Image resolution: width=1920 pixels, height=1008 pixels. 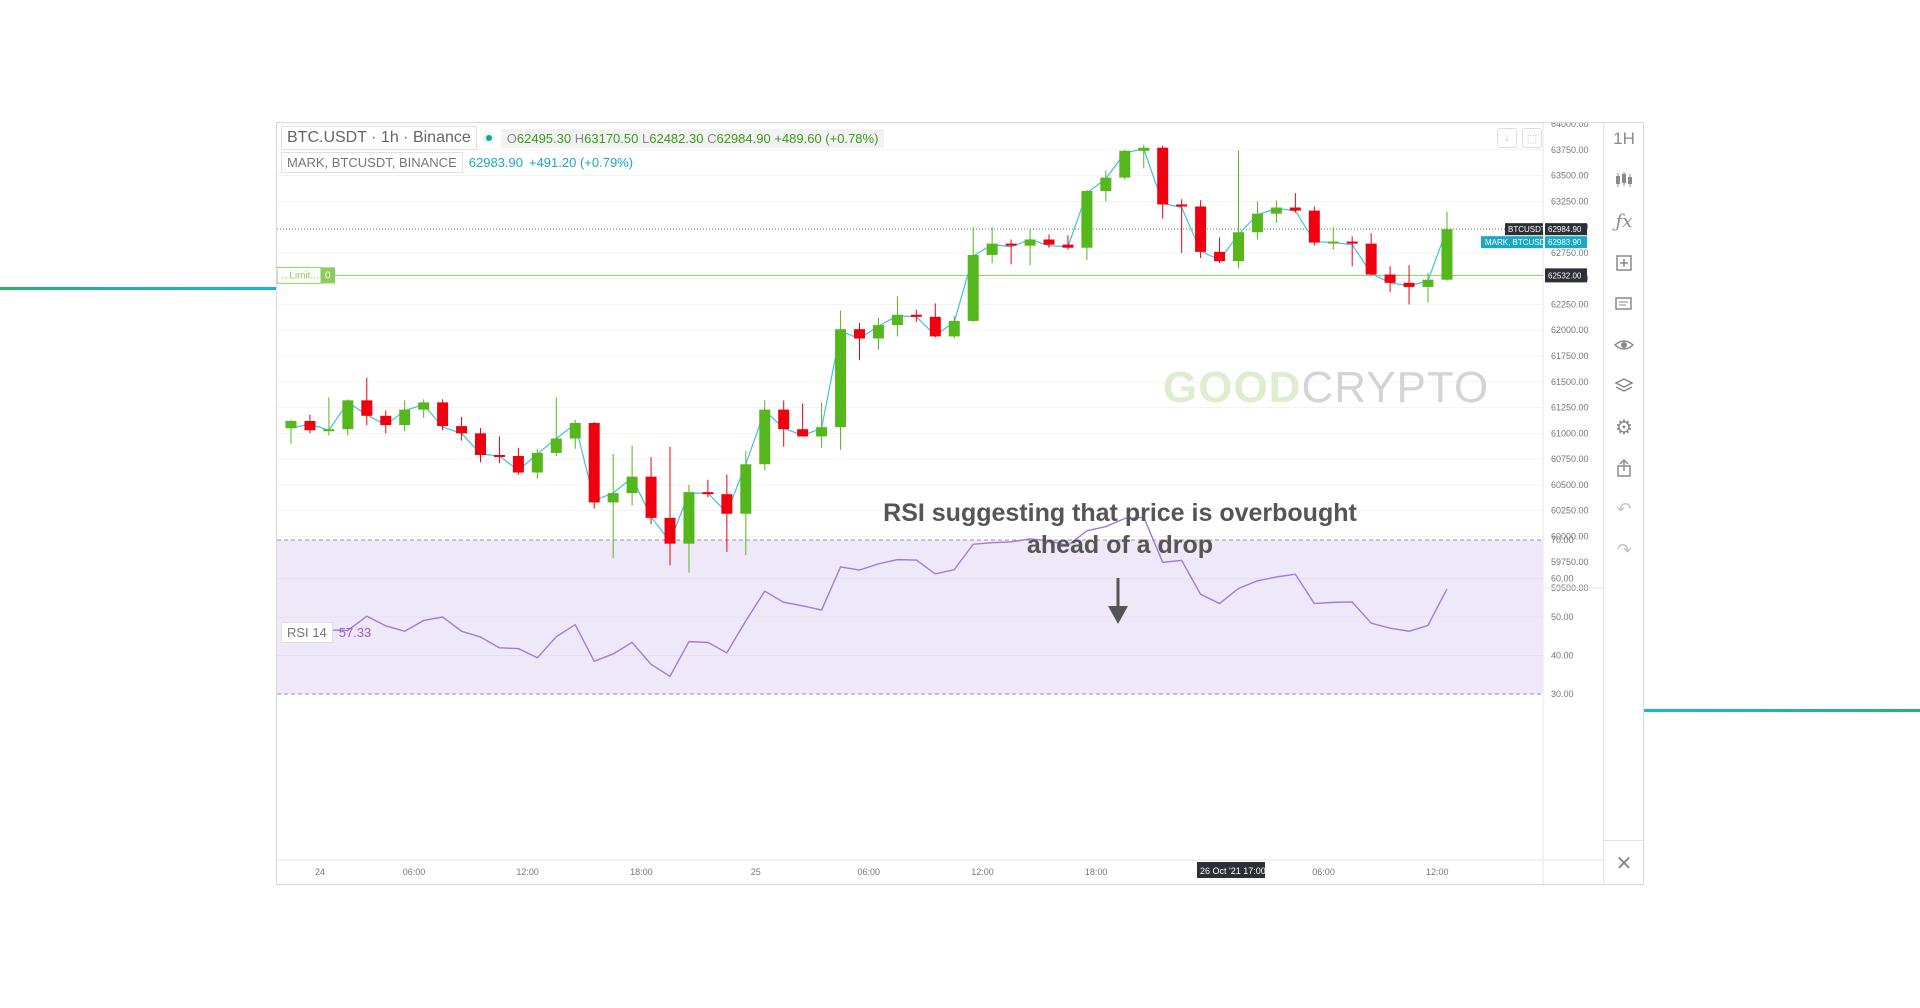 I want to click on ohlc-close-key: C, so click(x=712, y=138).